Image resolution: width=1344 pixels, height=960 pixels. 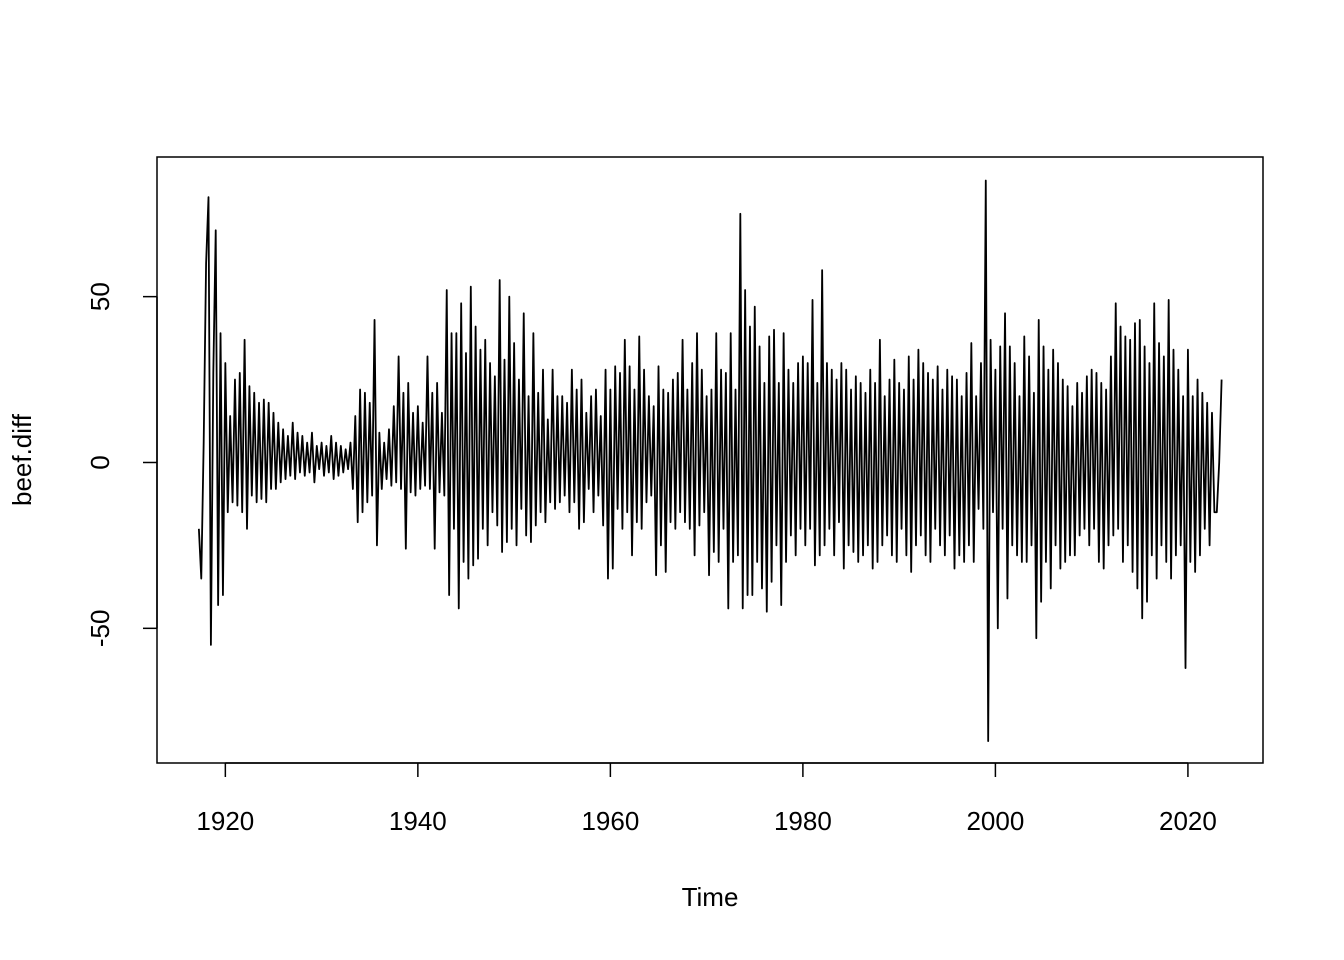 I want to click on y-axis-label: beef.diff, so click(x=22, y=459).